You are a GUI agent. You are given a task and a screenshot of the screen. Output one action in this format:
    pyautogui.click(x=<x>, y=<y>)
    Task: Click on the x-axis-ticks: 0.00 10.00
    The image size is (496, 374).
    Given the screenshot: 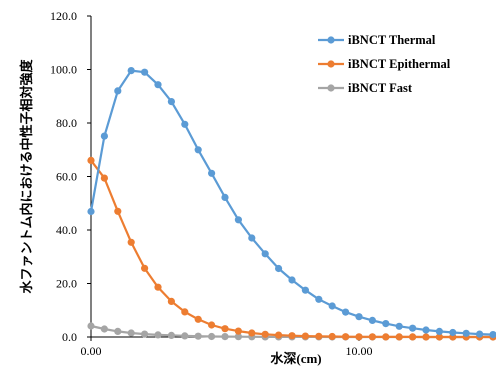 What is the action you would take?
    pyautogui.click(x=227, y=347)
    